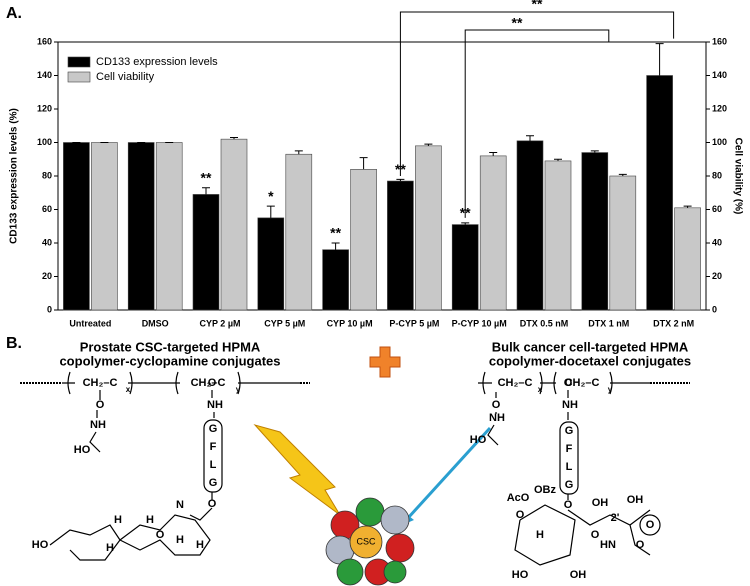 This screenshot has height=586, width=750. Describe the element at coordinates (155, 323) in the screenshot. I see `x-tick-label: DMSO` at that location.